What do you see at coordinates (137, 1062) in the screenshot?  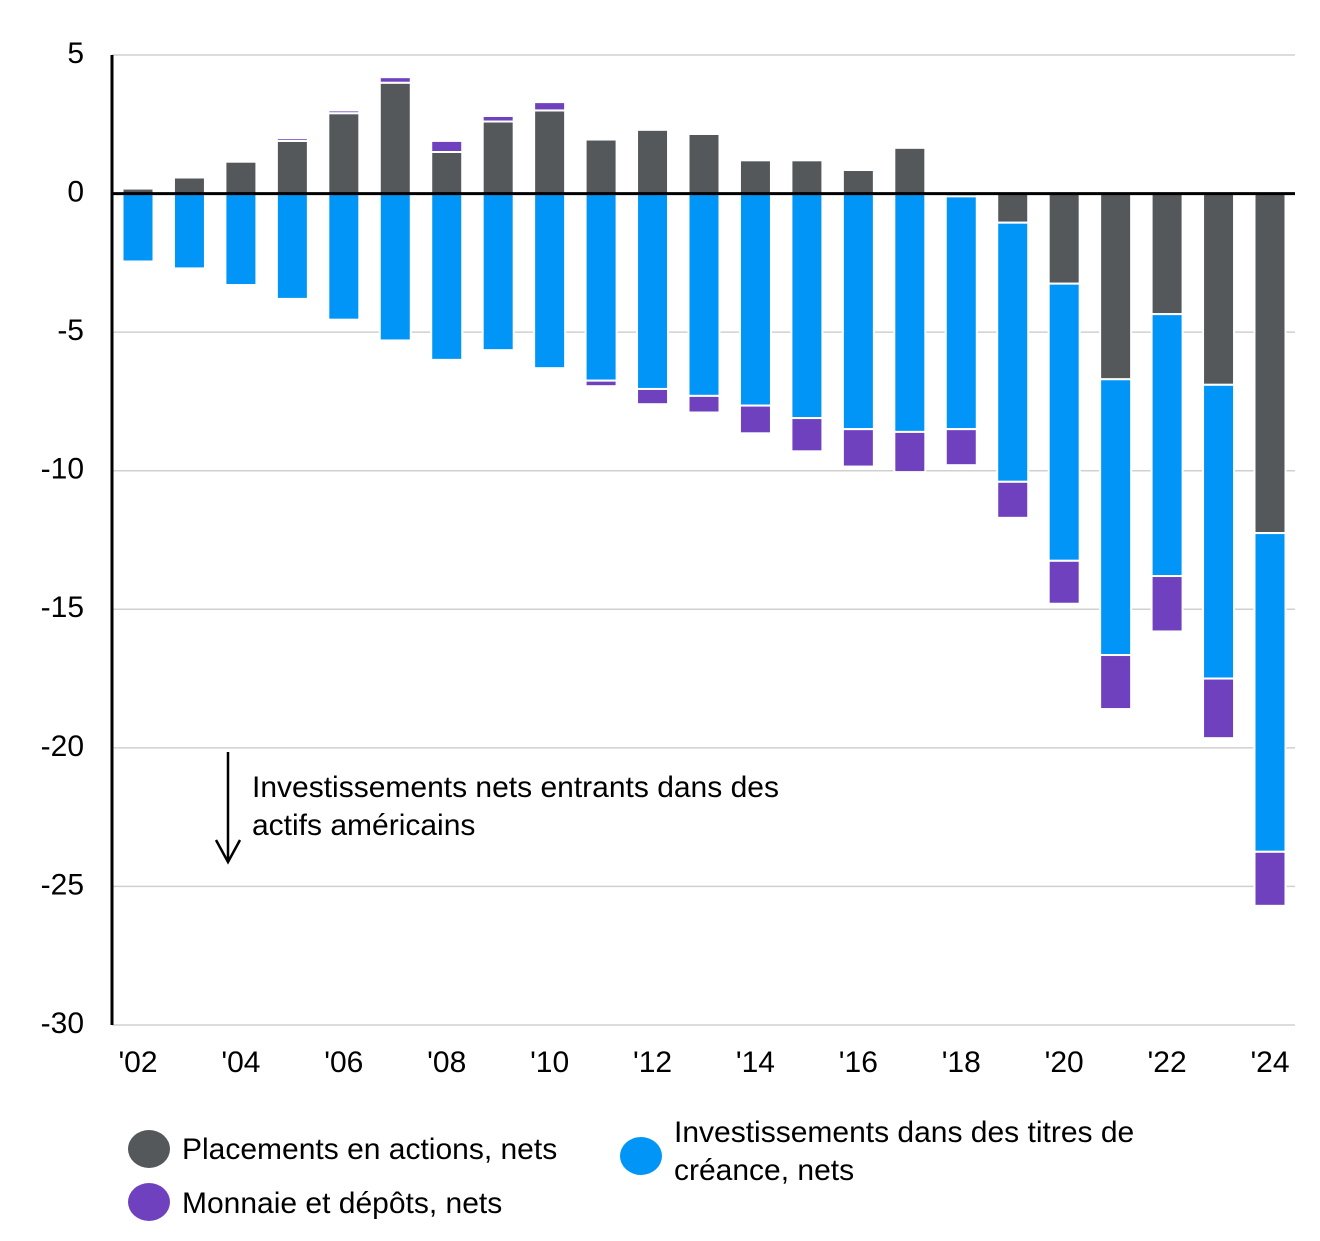 I see `x-tick-label: '02` at bounding box center [137, 1062].